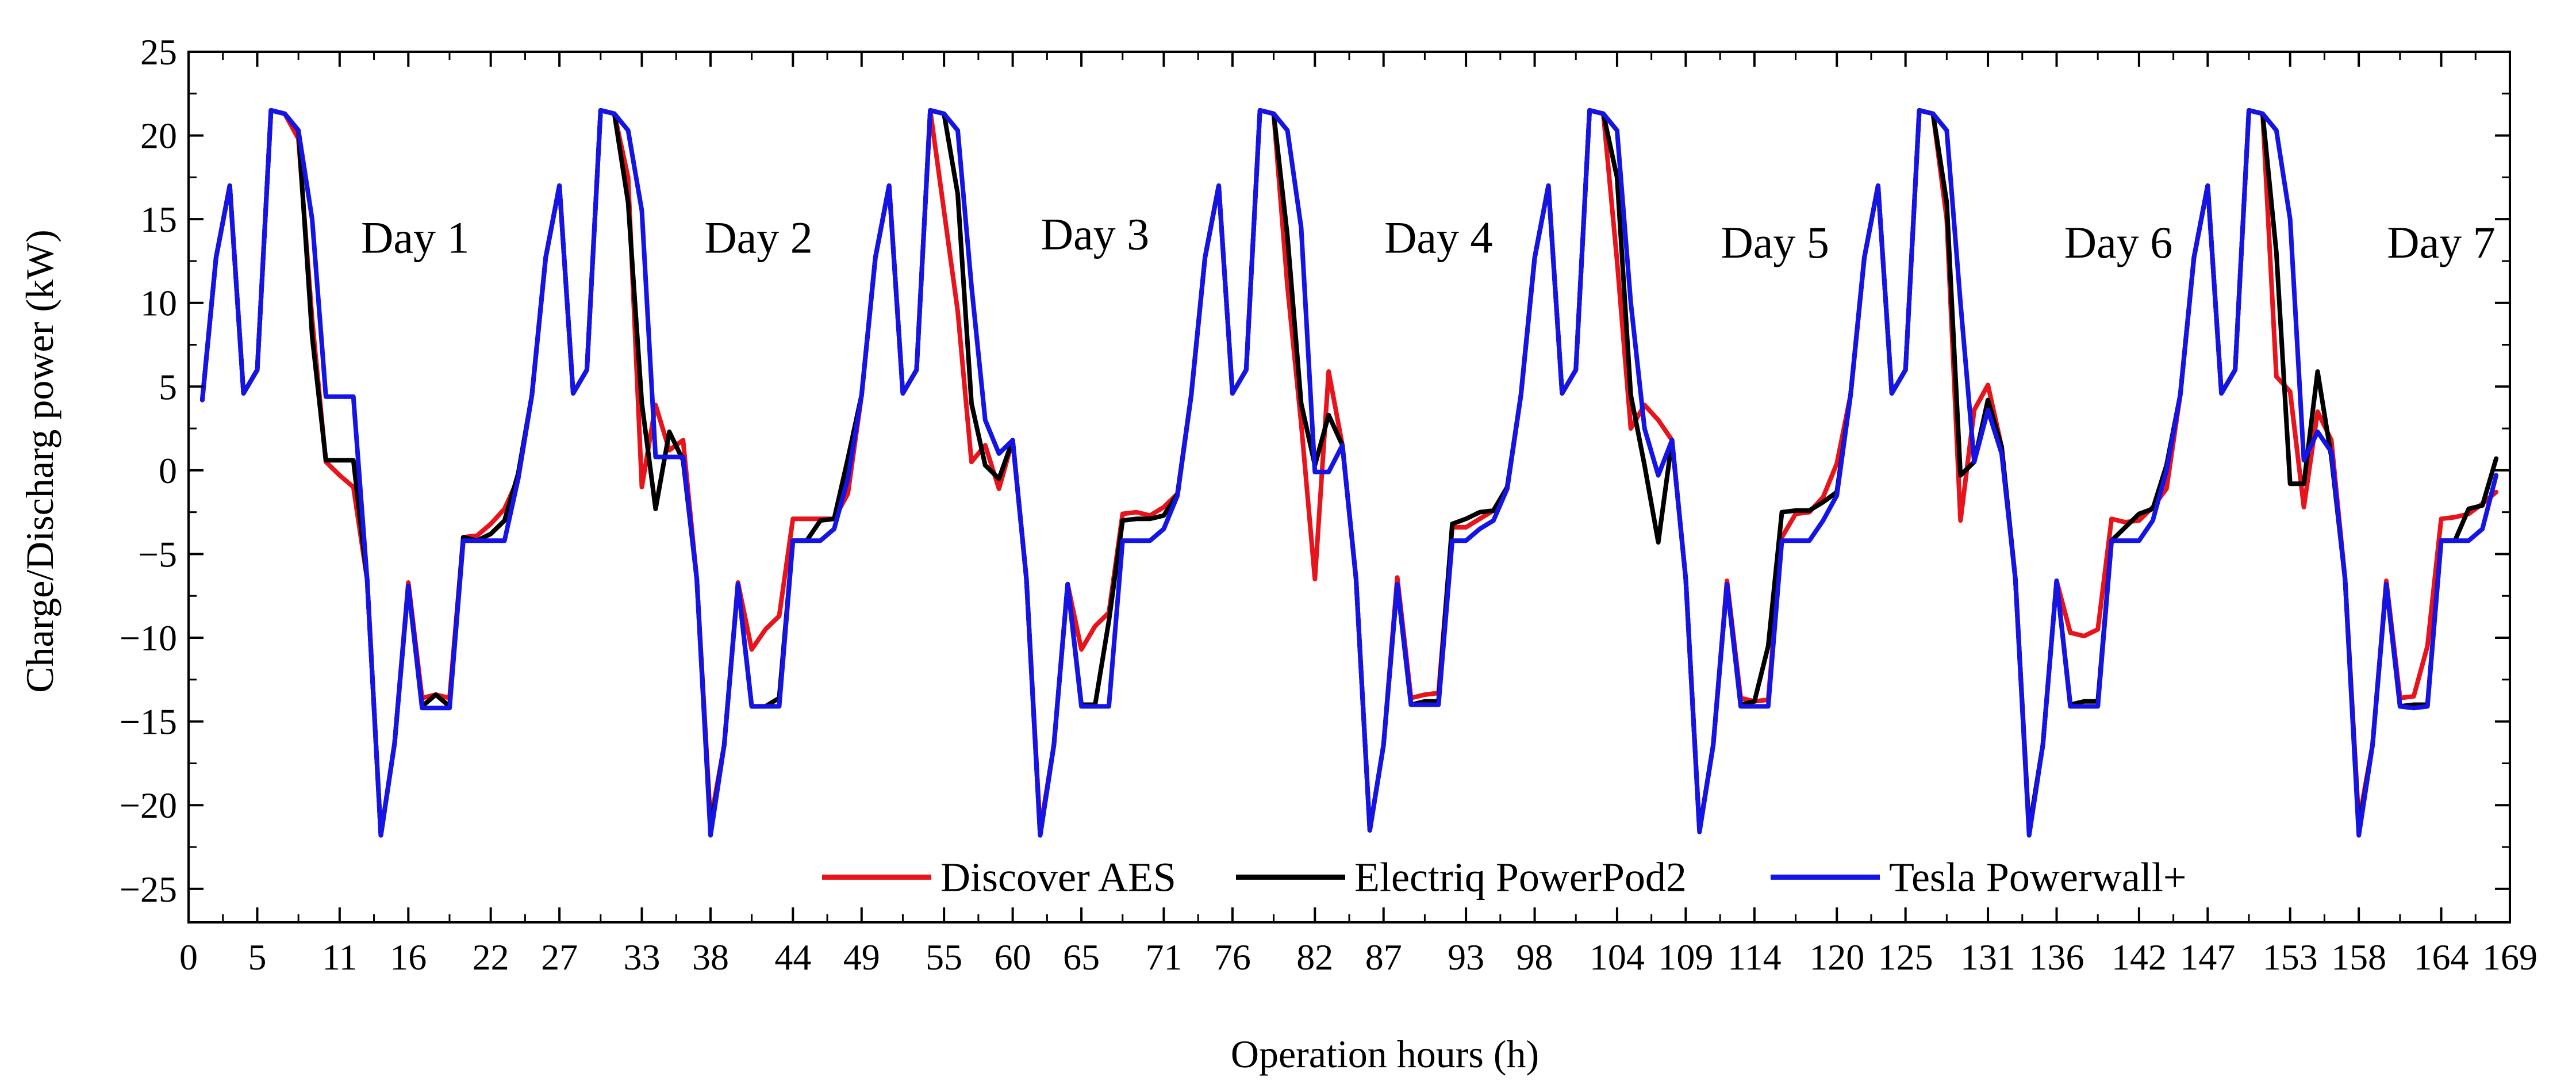  I want to click on x-tick-label: 0, so click(189, 957).